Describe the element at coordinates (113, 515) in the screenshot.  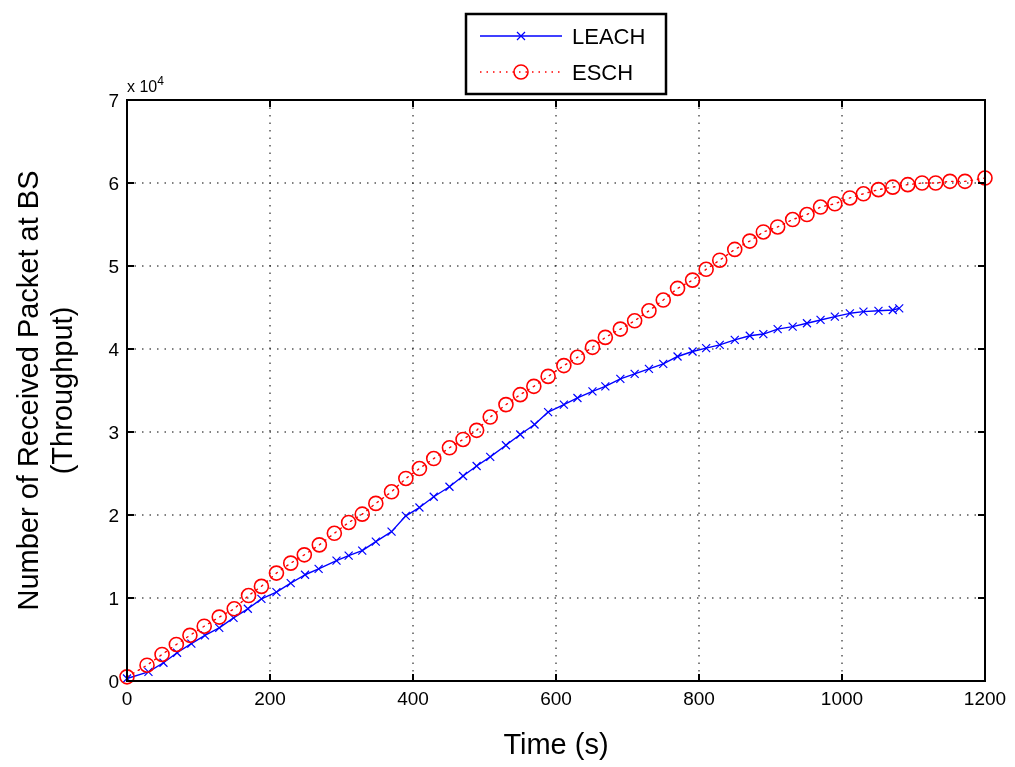
I see `y-tick-label: 2` at that location.